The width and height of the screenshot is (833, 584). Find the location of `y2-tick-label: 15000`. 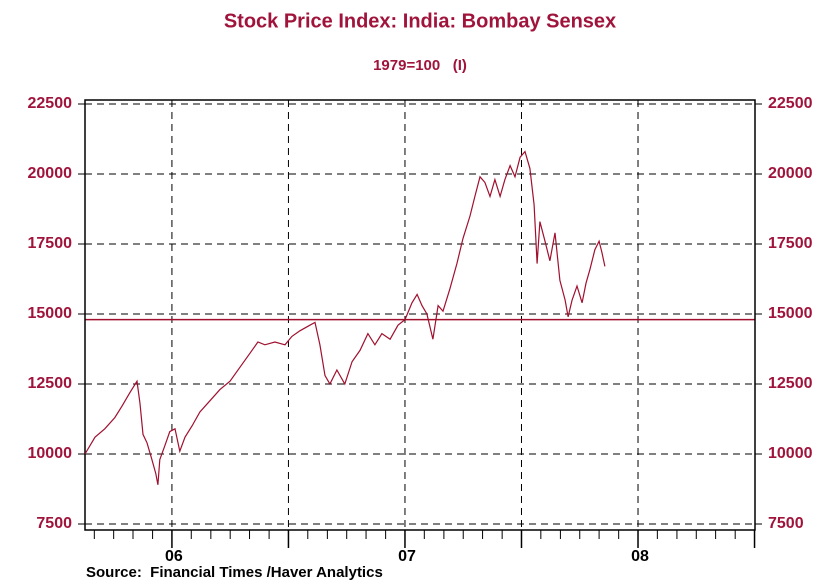

y2-tick-label: 15000 is located at coordinates (790, 313).